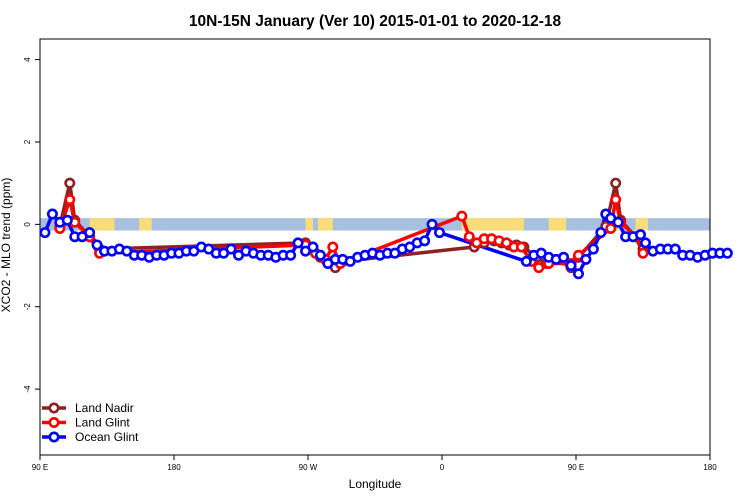  Describe the element at coordinates (27, 224) in the screenshot. I see `y-tick-label: 0` at that location.